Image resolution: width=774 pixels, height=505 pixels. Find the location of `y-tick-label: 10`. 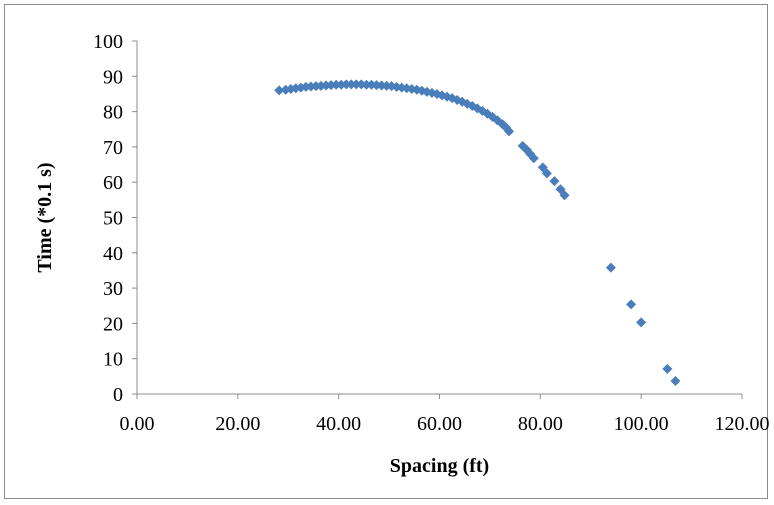

y-tick-label: 10 is located at coordinates (113, 360).